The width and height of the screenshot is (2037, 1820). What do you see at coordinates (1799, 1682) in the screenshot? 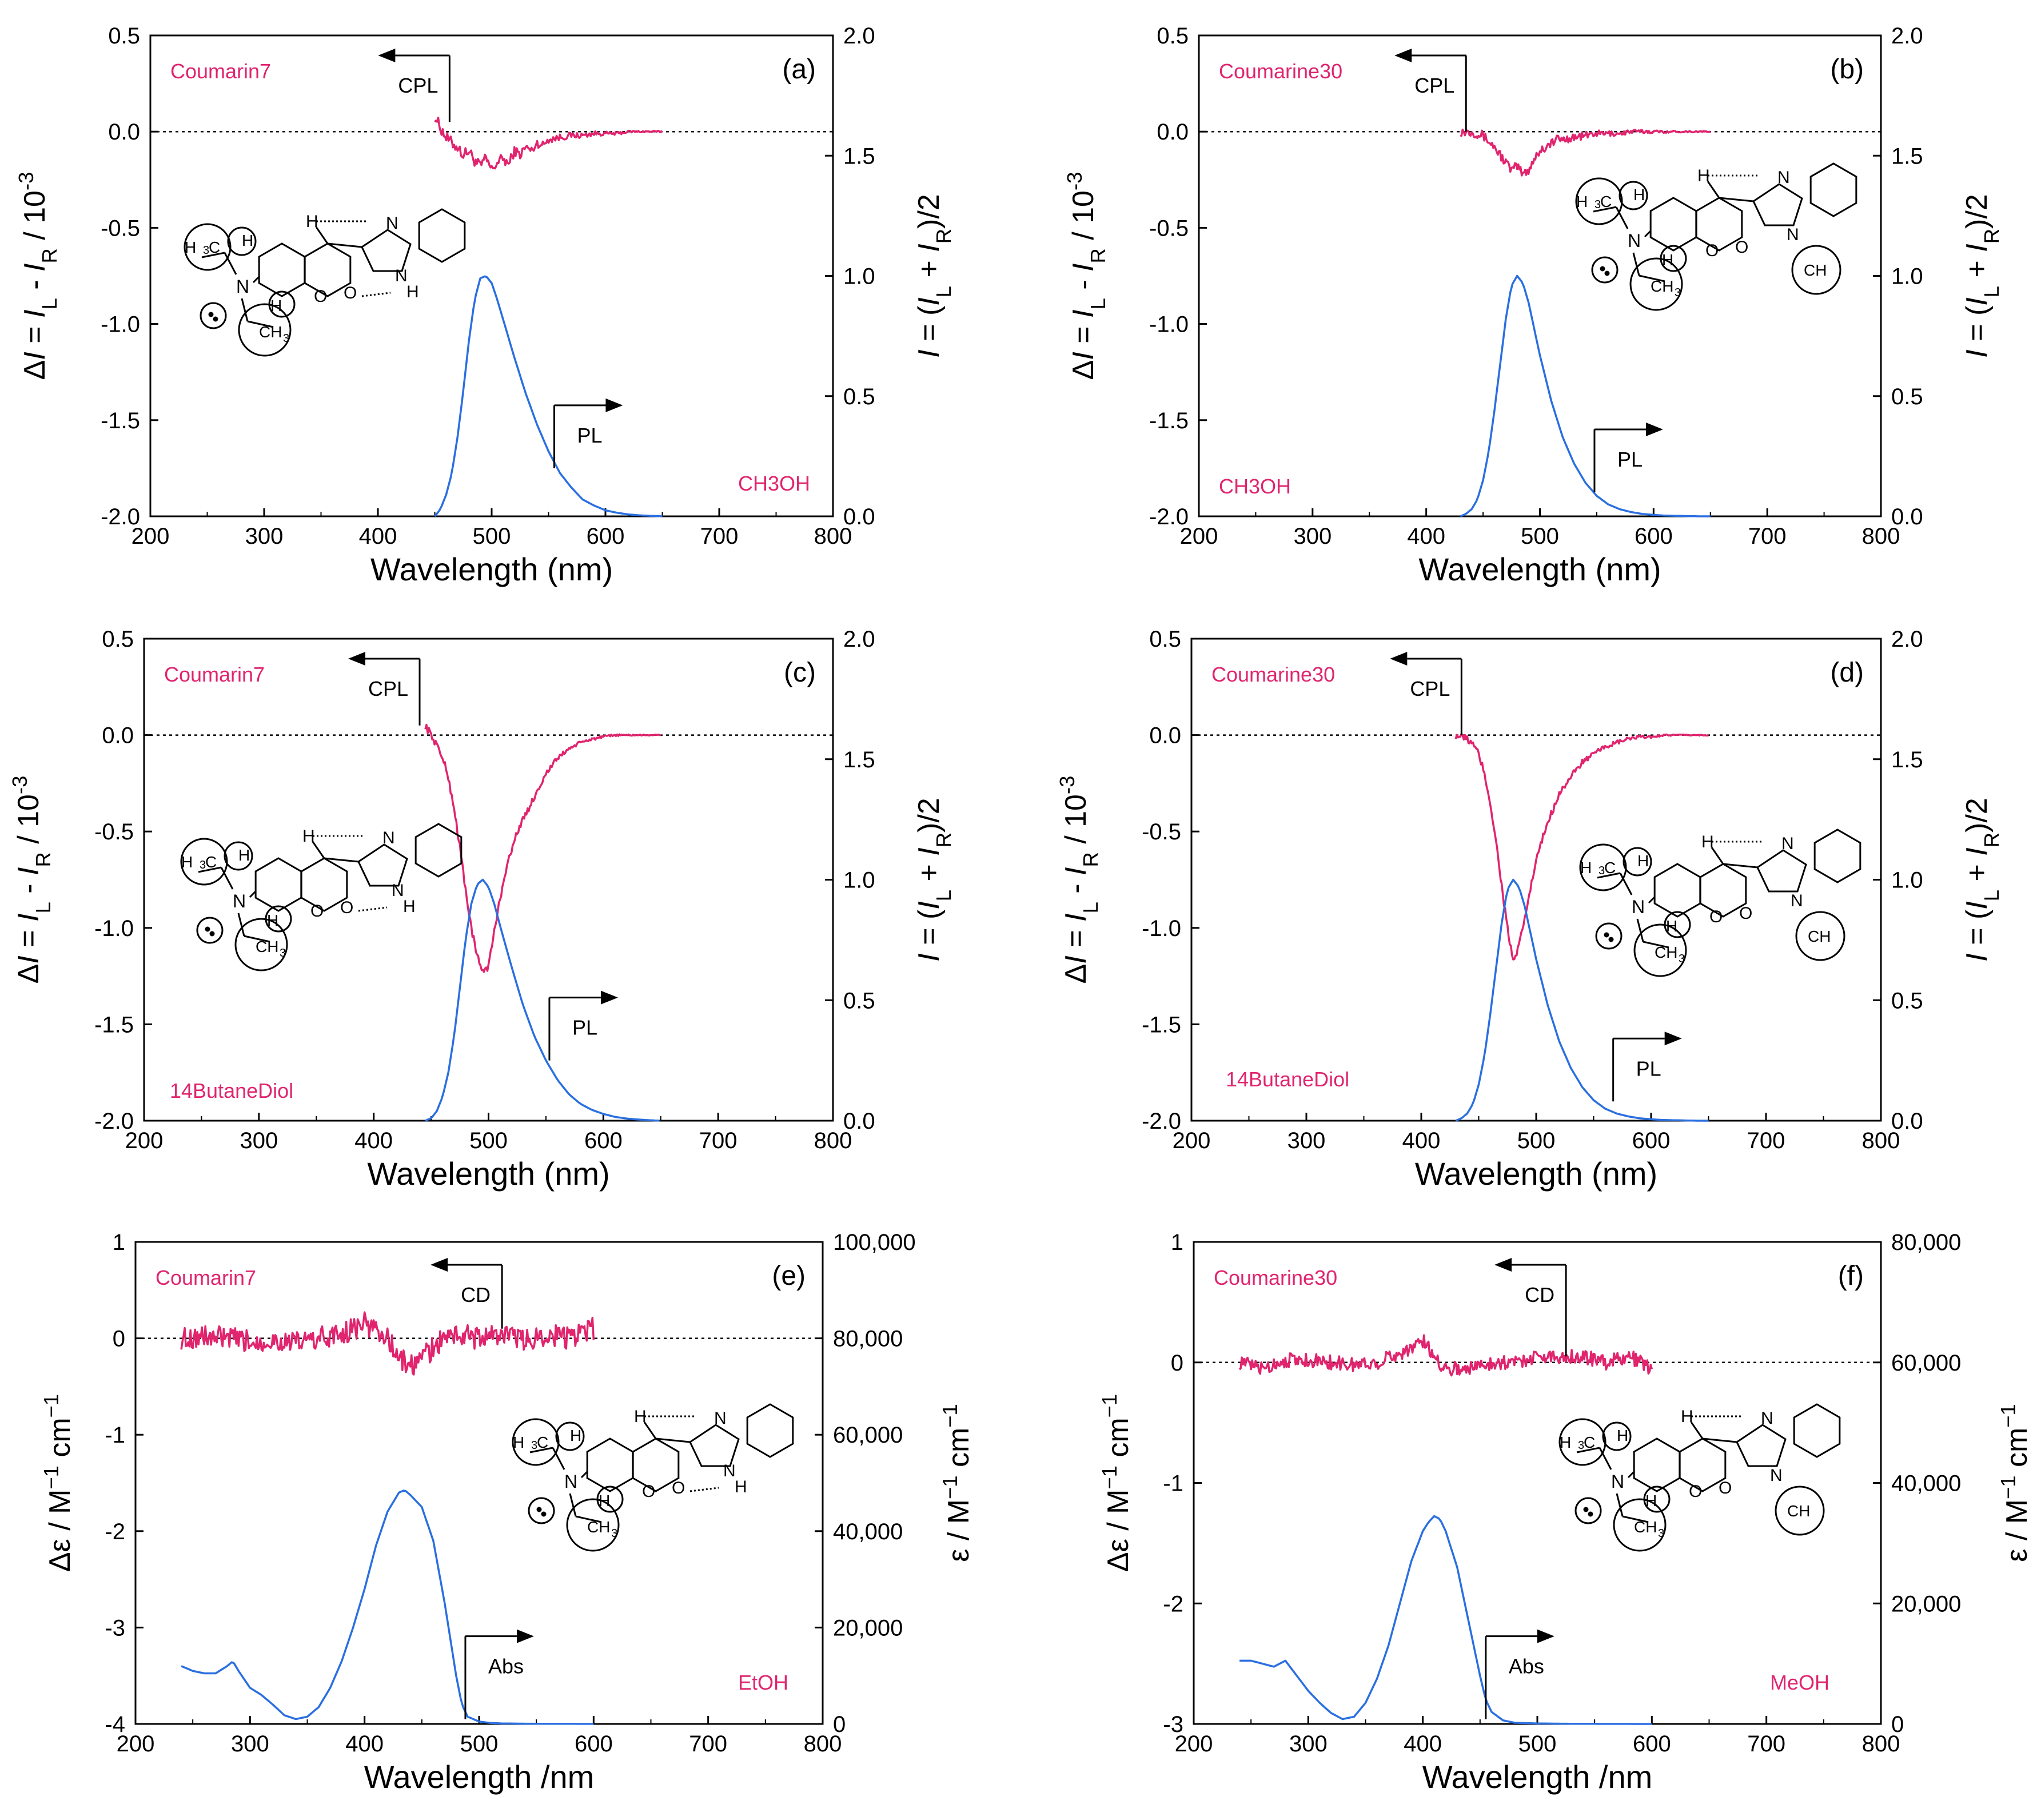
I see `solvent-label: MeOH` at bounding box center [1799, 1682].